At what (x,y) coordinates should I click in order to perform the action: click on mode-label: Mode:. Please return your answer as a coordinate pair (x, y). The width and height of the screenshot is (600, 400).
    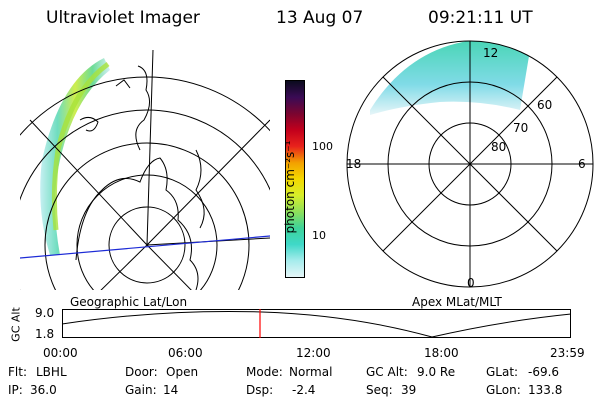
    Looking at the image, I should click on (264, 372).